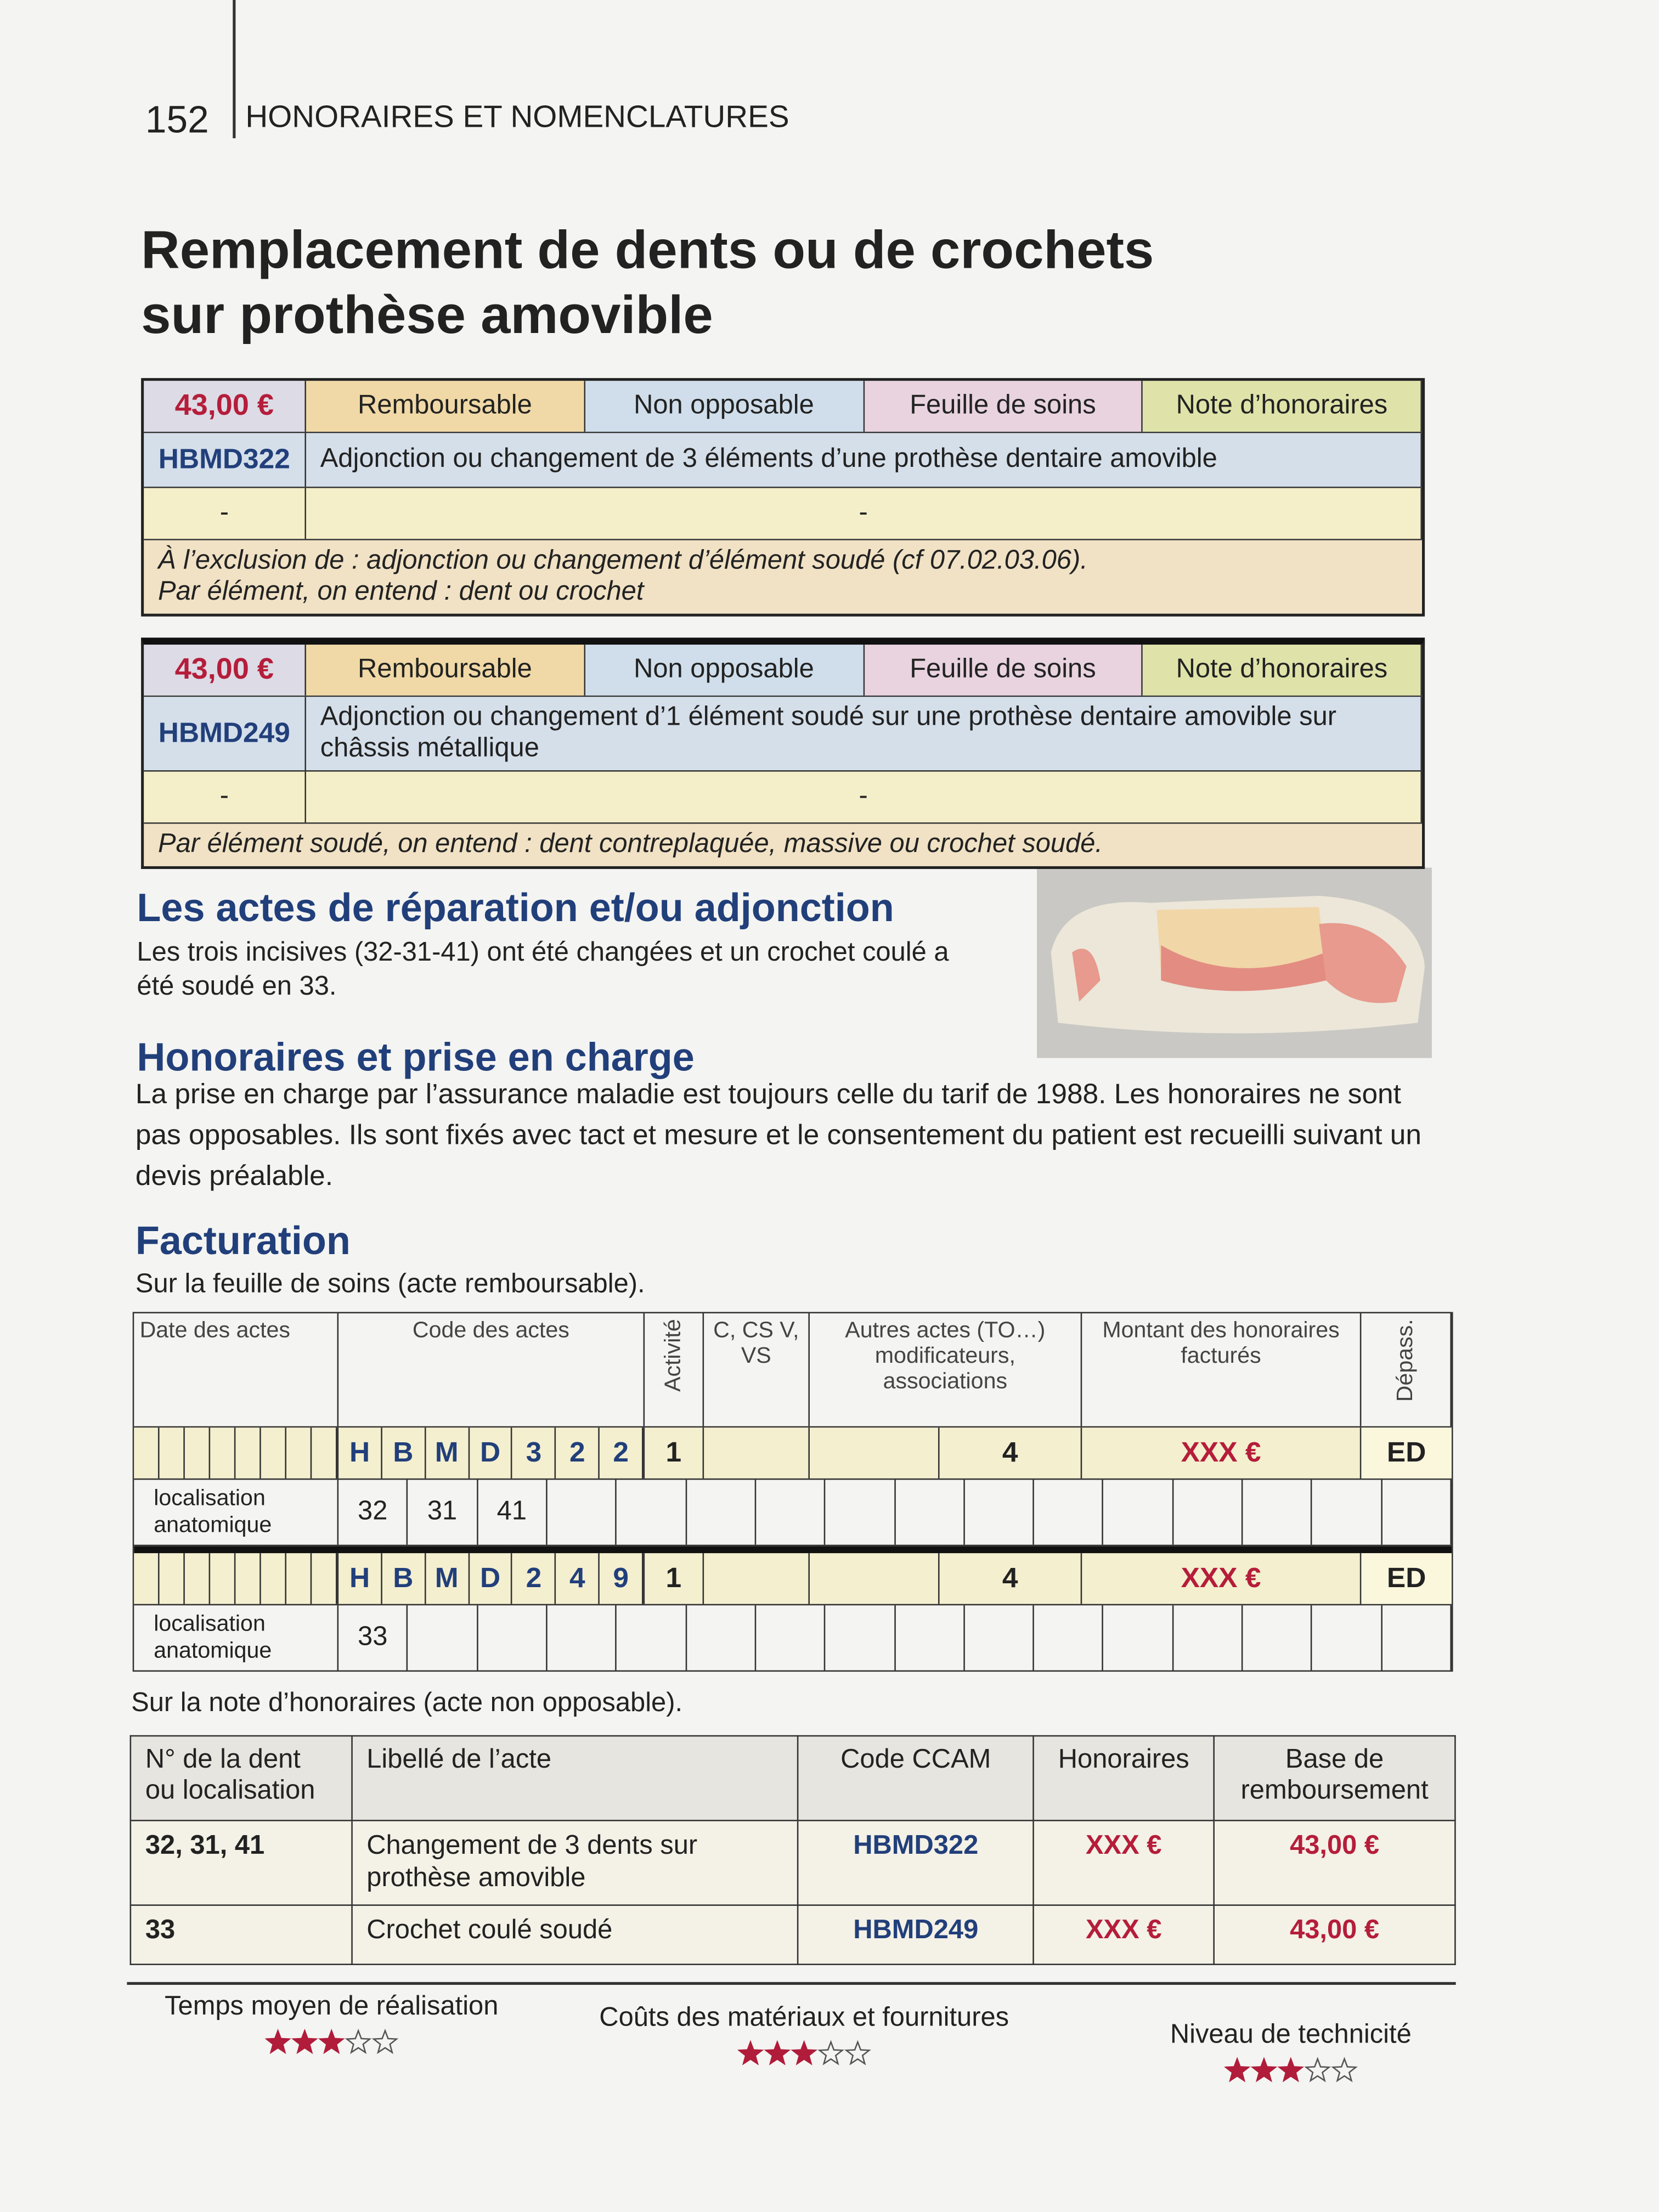  What do you see at coordinates (237, 1369) in the screenshot?
I see `billing-header: Date des actes` at bounding box center [237, 1369].